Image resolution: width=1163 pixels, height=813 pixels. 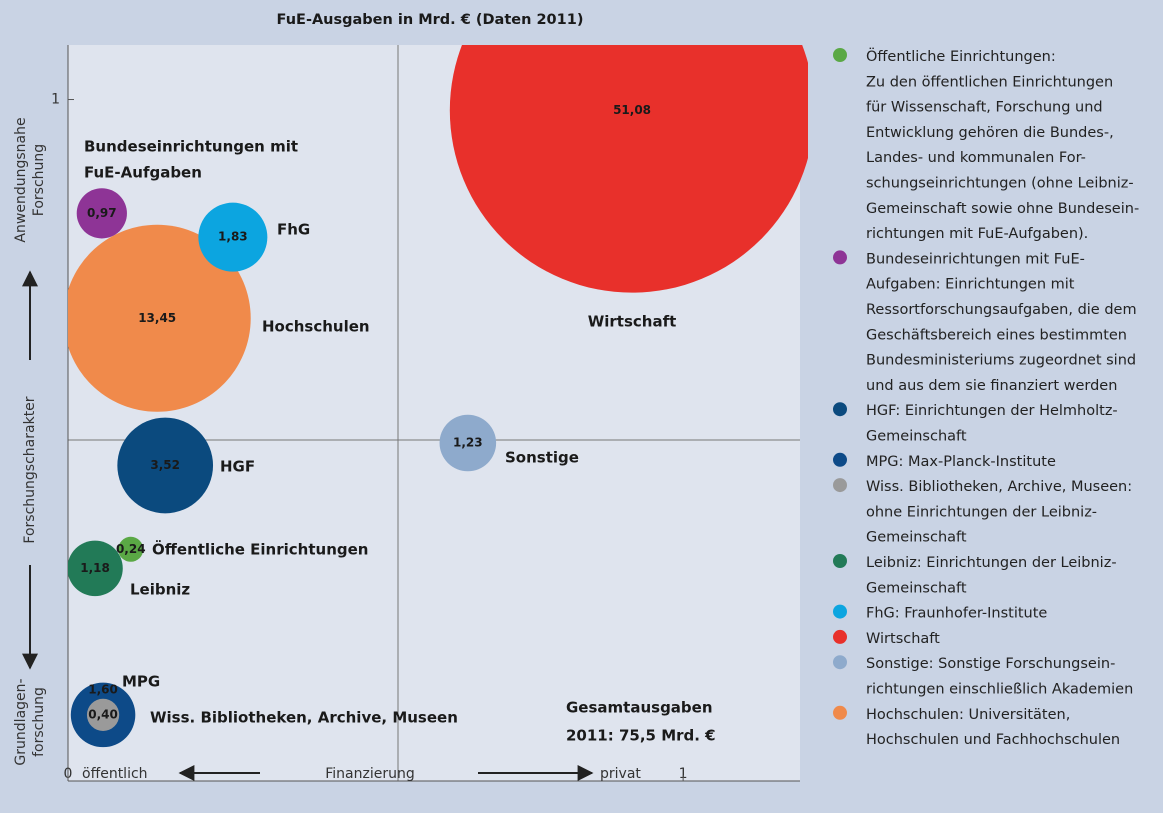 What do you see at coordinates (21, 179) in the screenshot?
I see `y-axis-label: Anwendungsnahe` at bounding box center [21, 179].